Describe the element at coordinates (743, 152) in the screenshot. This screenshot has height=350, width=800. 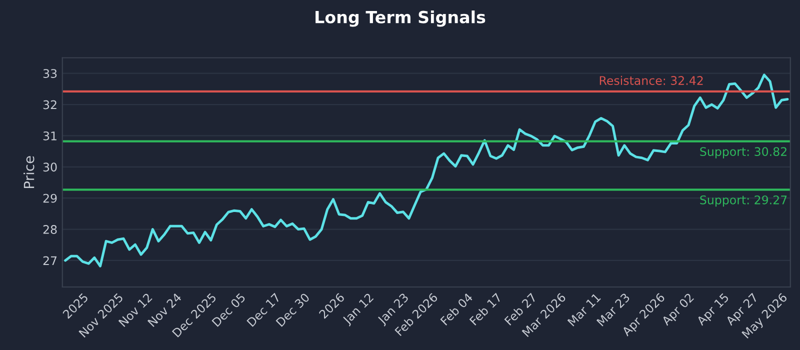
I see `ref-line-label: Support: 30.82` at that location.